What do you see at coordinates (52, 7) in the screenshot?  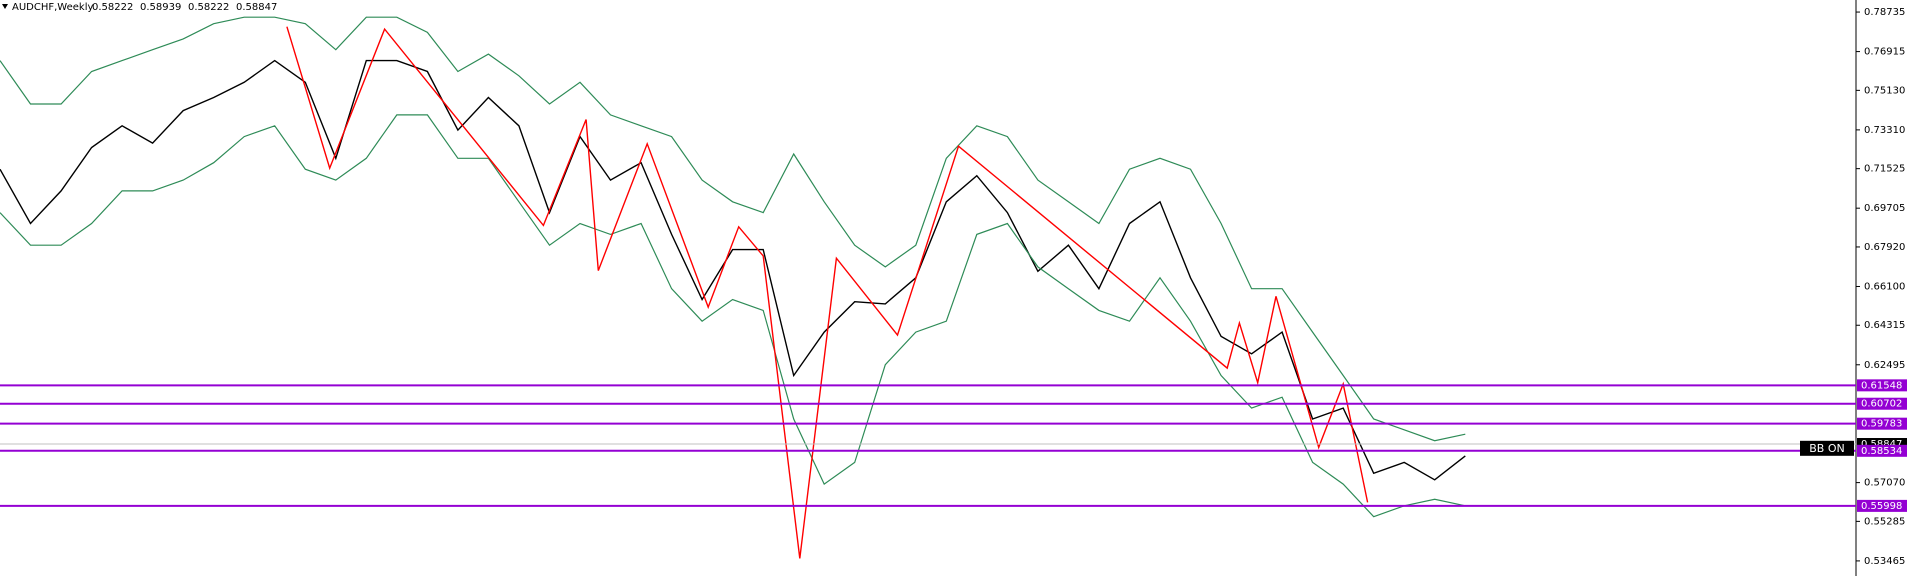 I see `header-symbol: AUDCHF,Weekly` at bounding box center [52, 7].